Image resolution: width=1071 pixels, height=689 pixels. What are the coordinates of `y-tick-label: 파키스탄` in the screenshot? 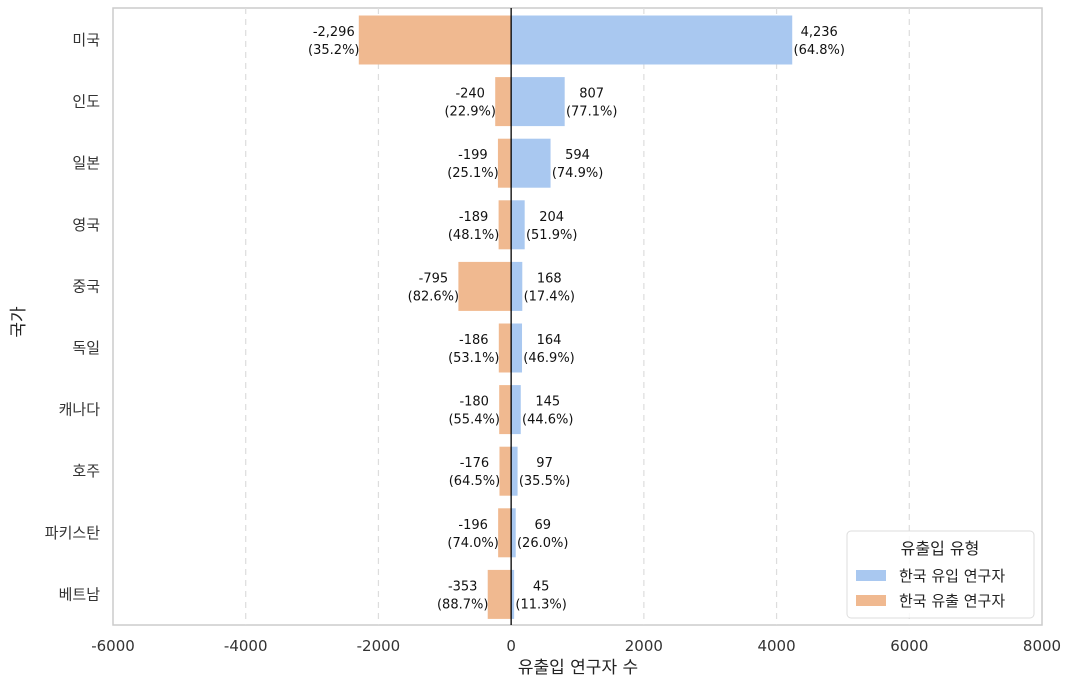 It's located at (72, 533).